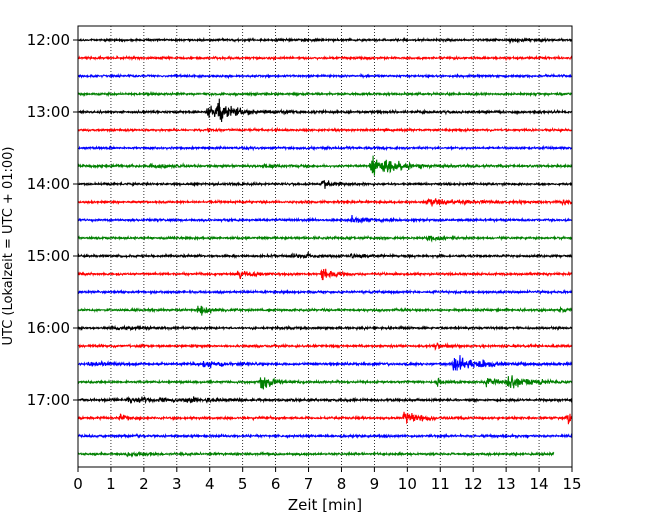 This screenshot has width=650, height=524. I want to click on x-tick-label: 15, so click(571, 484).